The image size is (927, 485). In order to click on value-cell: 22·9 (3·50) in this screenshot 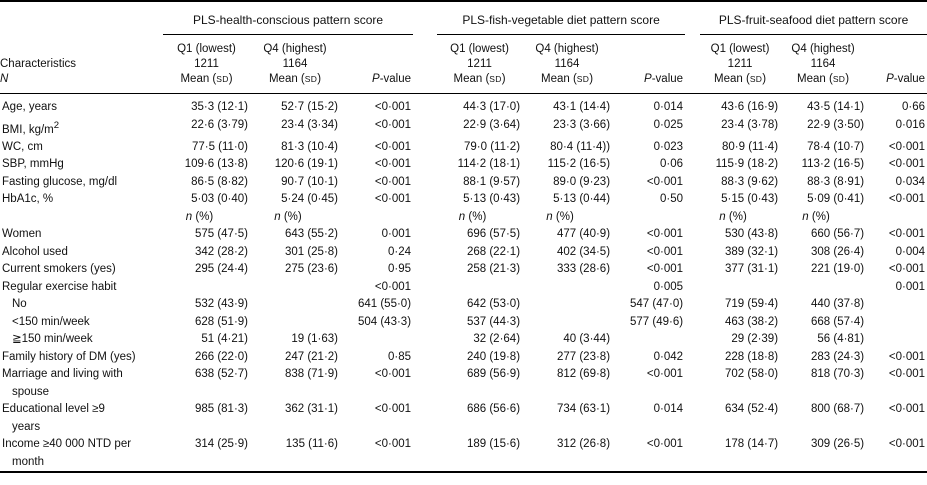, I will do `click(836, 124)`.